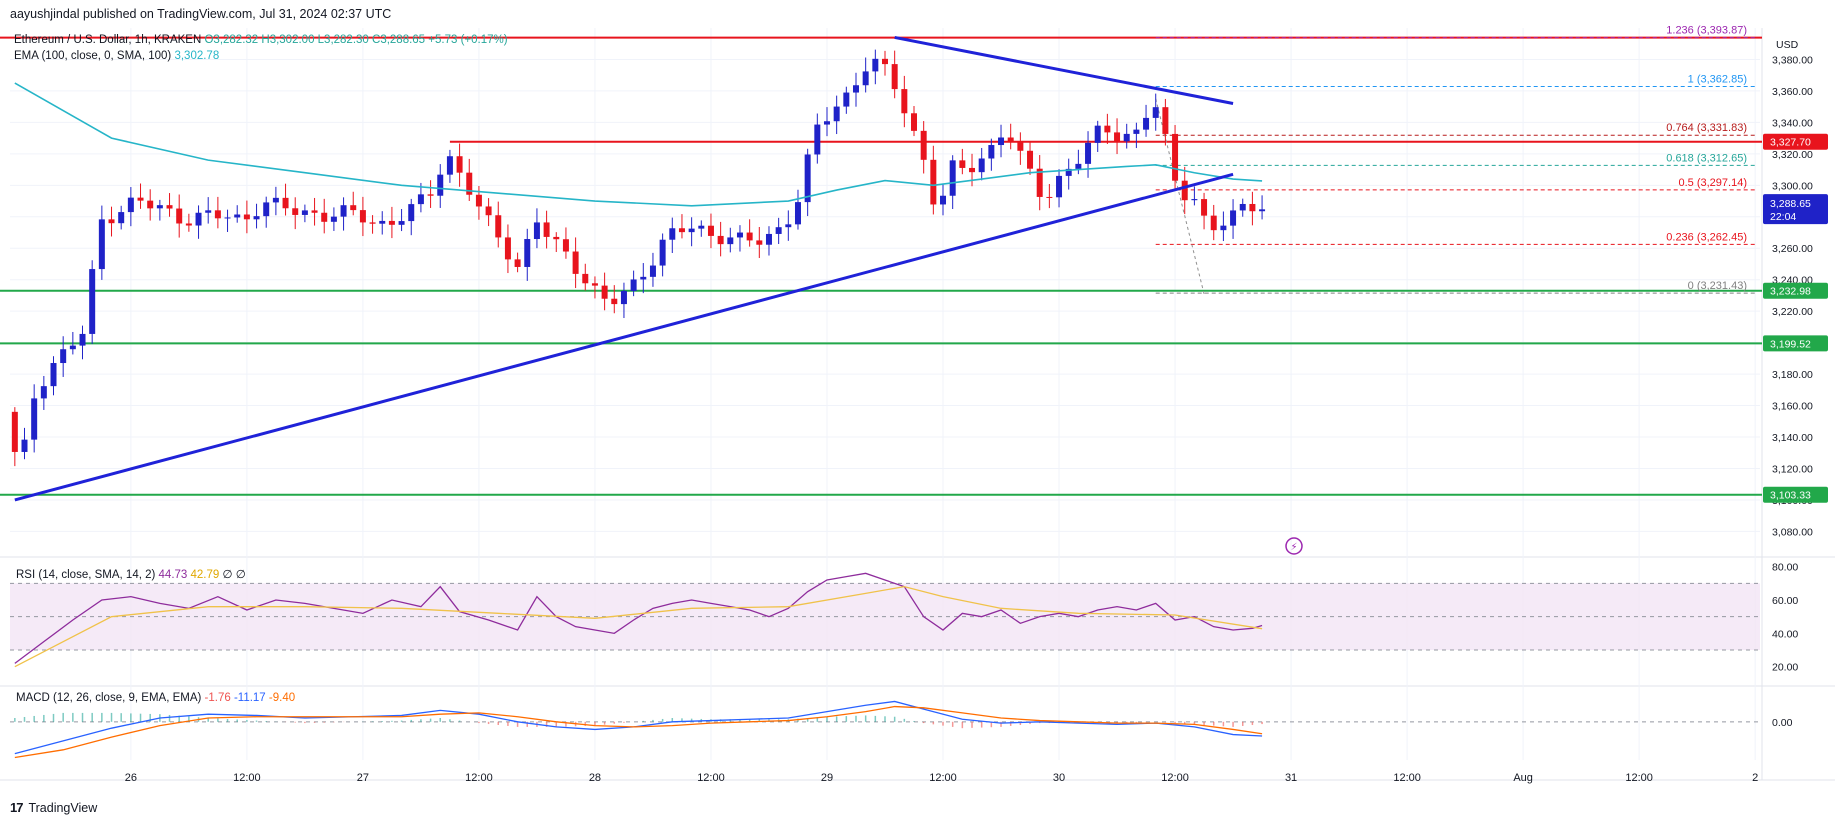 The image size is (1835, 827). I want to click on x-tick-label: Aug, so click(1523, 778).